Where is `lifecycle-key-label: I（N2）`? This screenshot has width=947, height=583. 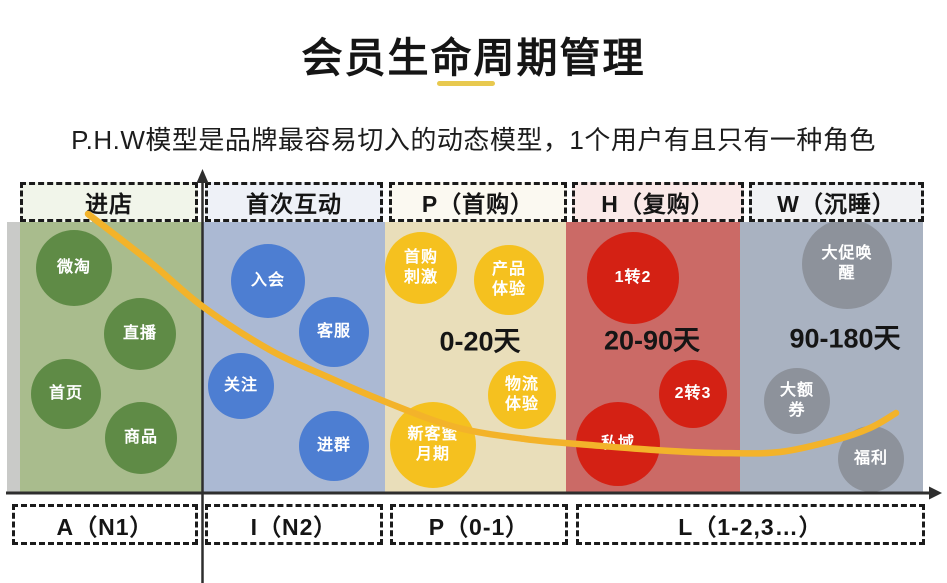 lifecycle-key-label: I（N2） is located at coordinates (294, 526).